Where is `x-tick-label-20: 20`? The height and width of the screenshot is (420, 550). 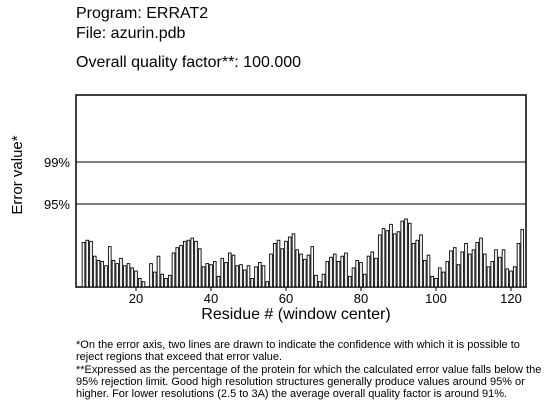
x-tick-label-20: 20 is located at coordinates (136, 298).